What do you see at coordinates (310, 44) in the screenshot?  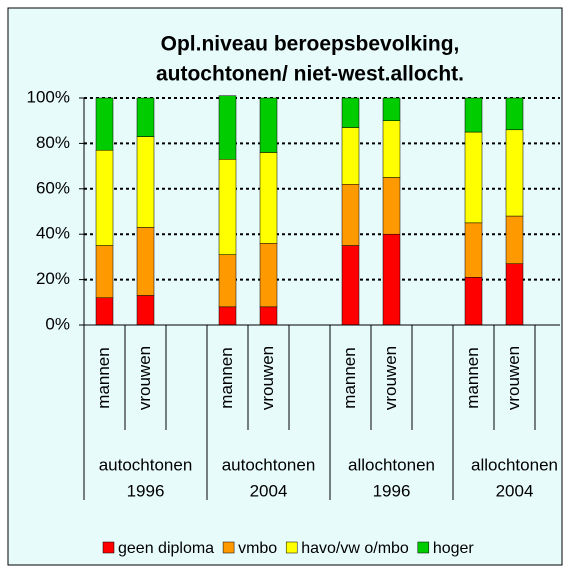 I see `chart-title: Opl.niveau beroepsbevolking,` at bounding box center [310, 44].